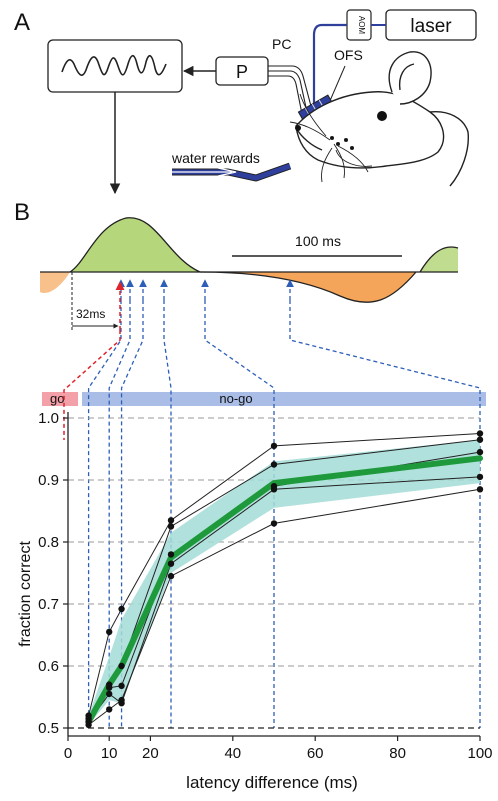 The width and height of the screenshot is (498, 801). I want to click on x-tick-label: 100, so click(479, 753).